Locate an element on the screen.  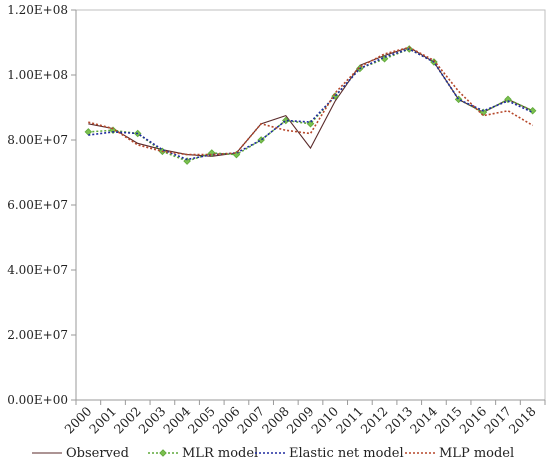
x-tick-label: 2014 is located at coordinates (423, 419).